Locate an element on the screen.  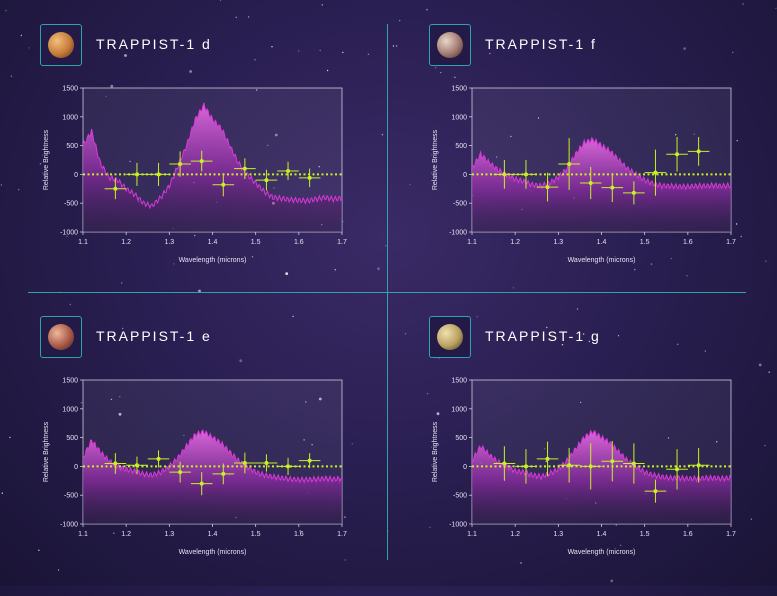
x-tick-label: 1.1 is located at coordinates (83, 242).